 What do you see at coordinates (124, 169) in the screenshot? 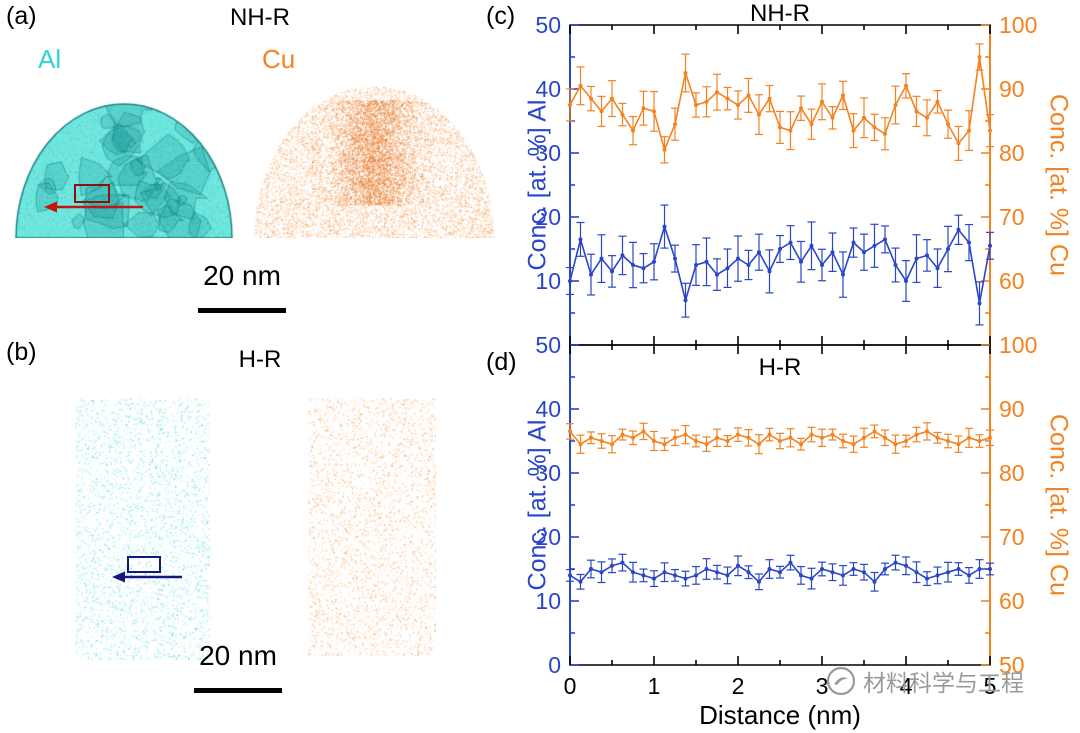
I see `al-atom-map-nhr` at bounding box center [124, 169].